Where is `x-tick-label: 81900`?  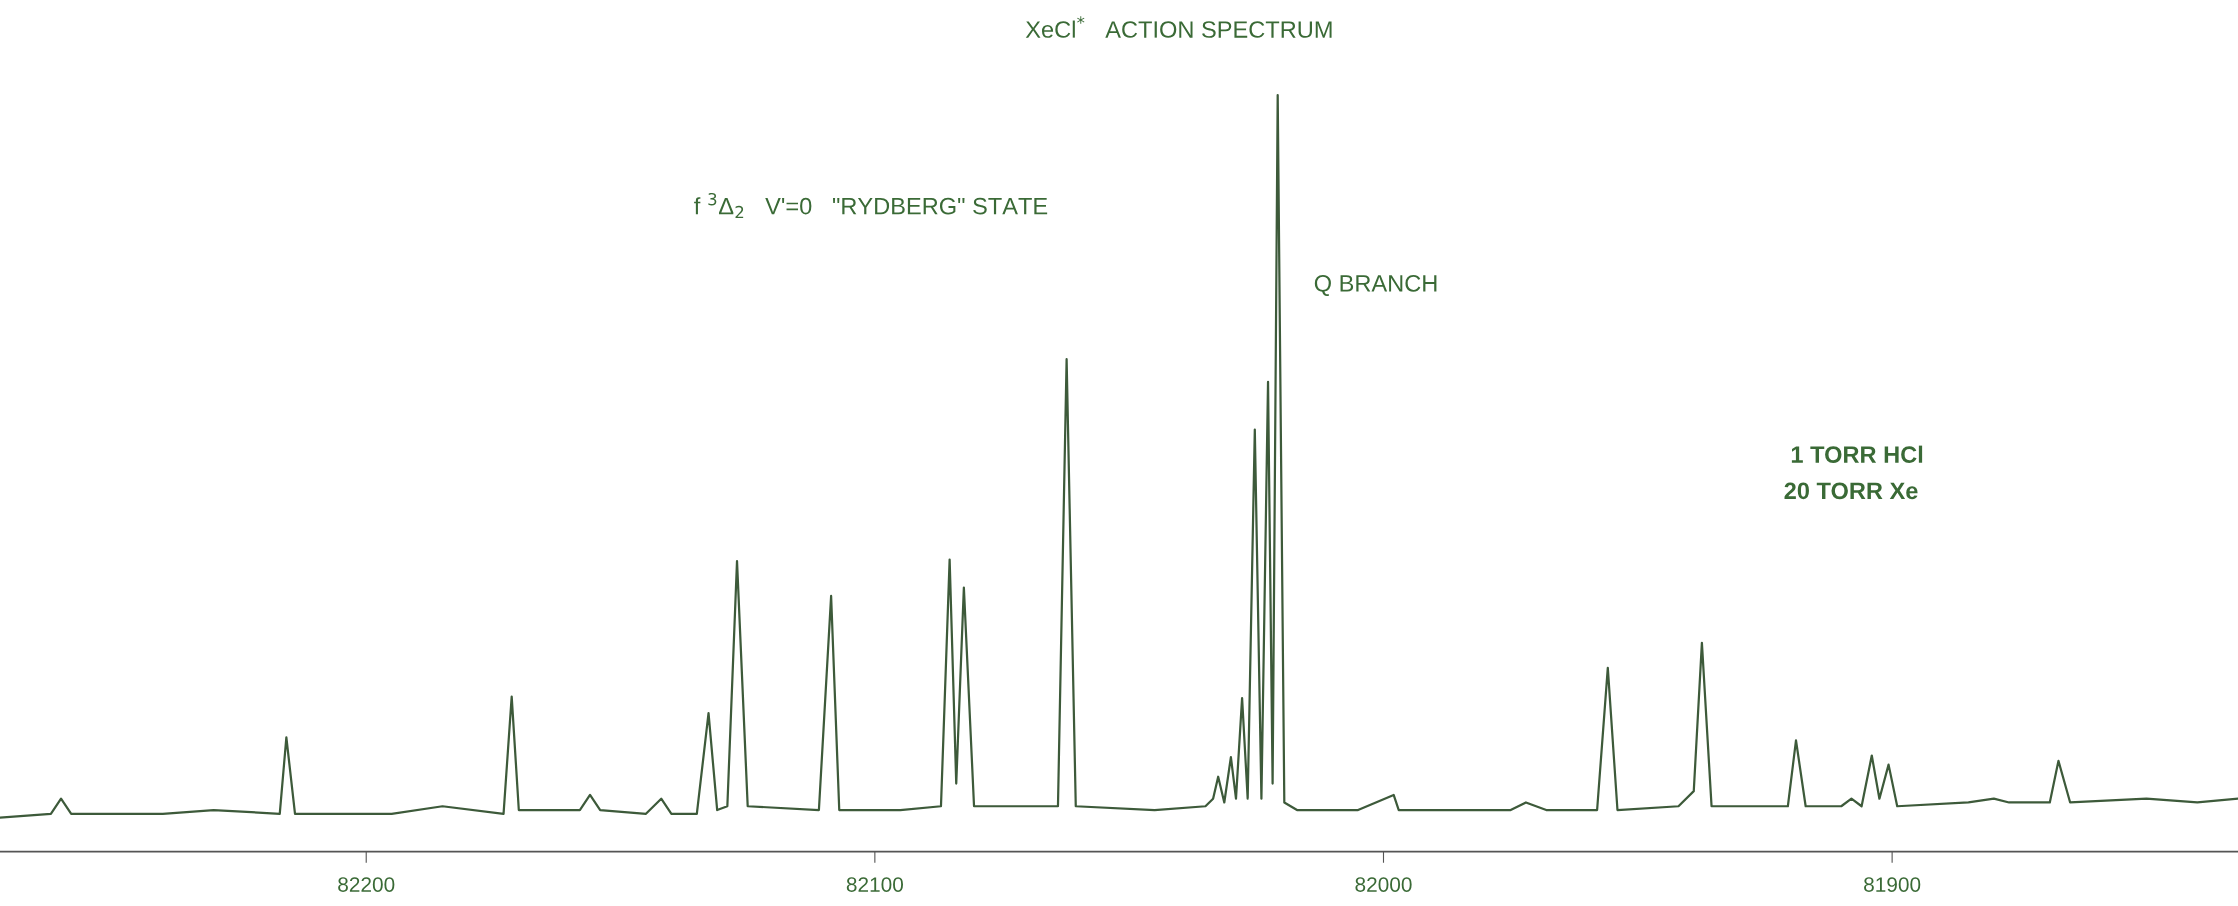 x-tick-label: 81900 is located at coordinates (1892, 884).